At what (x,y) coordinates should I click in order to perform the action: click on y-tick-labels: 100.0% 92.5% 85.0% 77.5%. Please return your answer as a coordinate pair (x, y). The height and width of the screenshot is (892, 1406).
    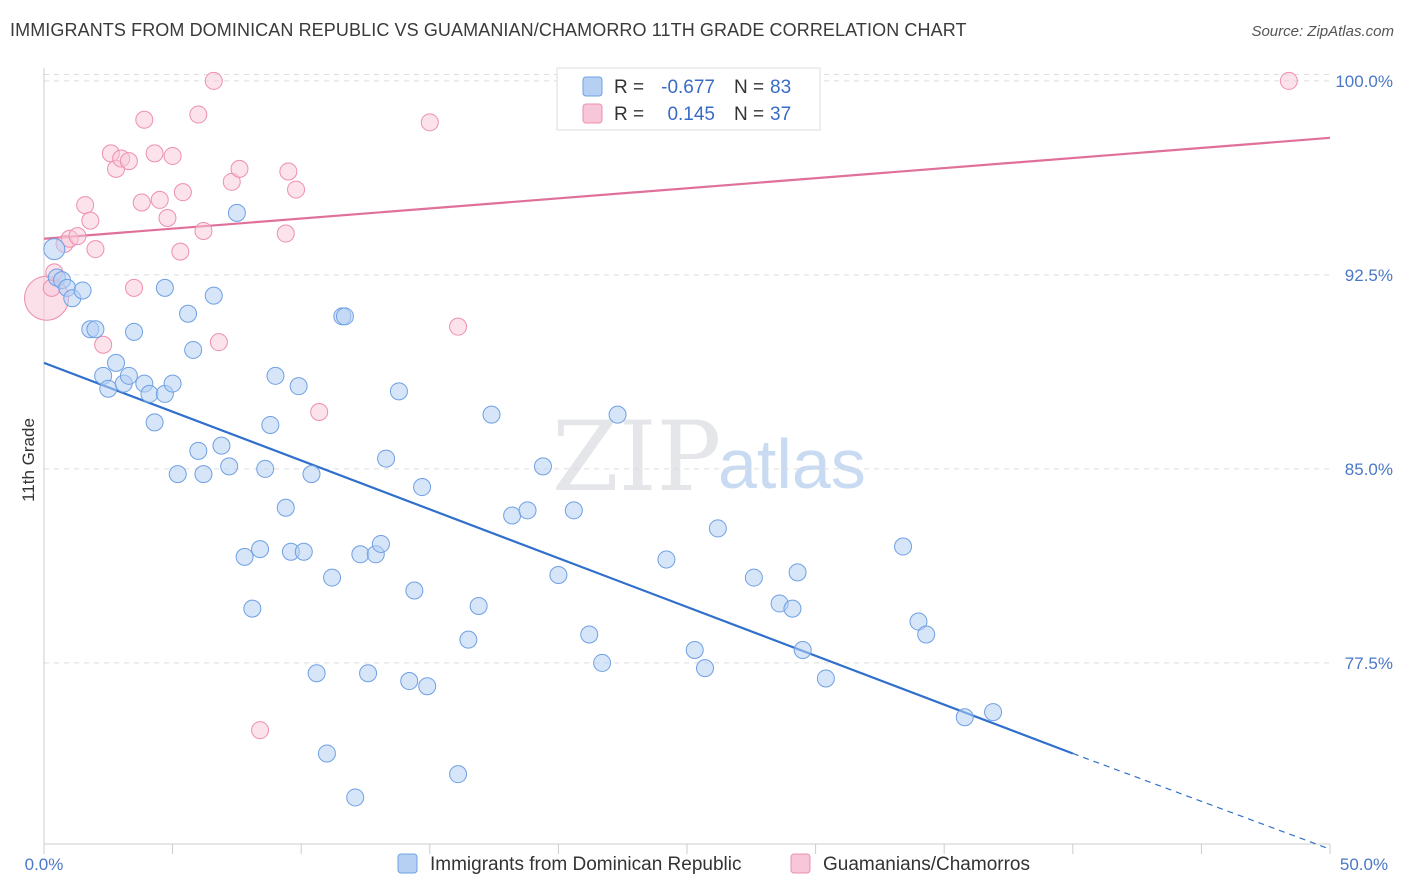
    Looking at the image, I should click on (1364, 372).